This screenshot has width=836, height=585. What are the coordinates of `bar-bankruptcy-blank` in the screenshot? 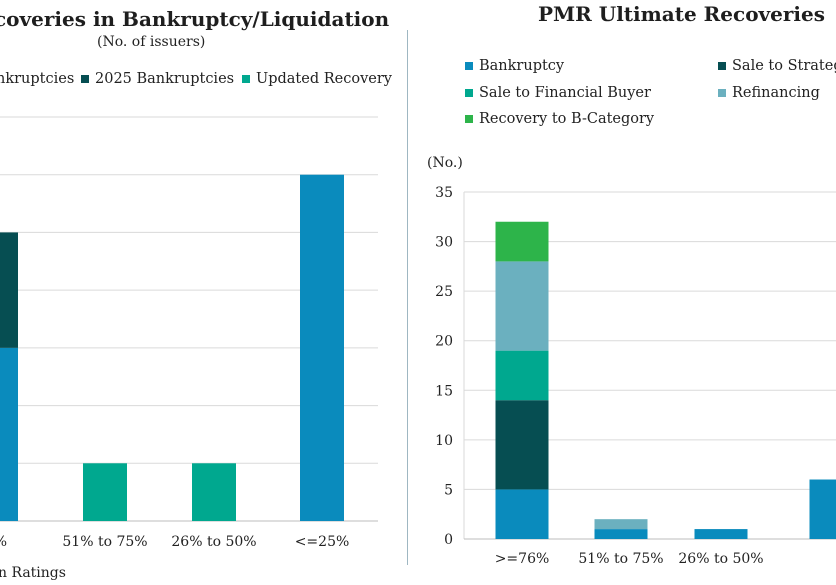 It's located at (822, 509).